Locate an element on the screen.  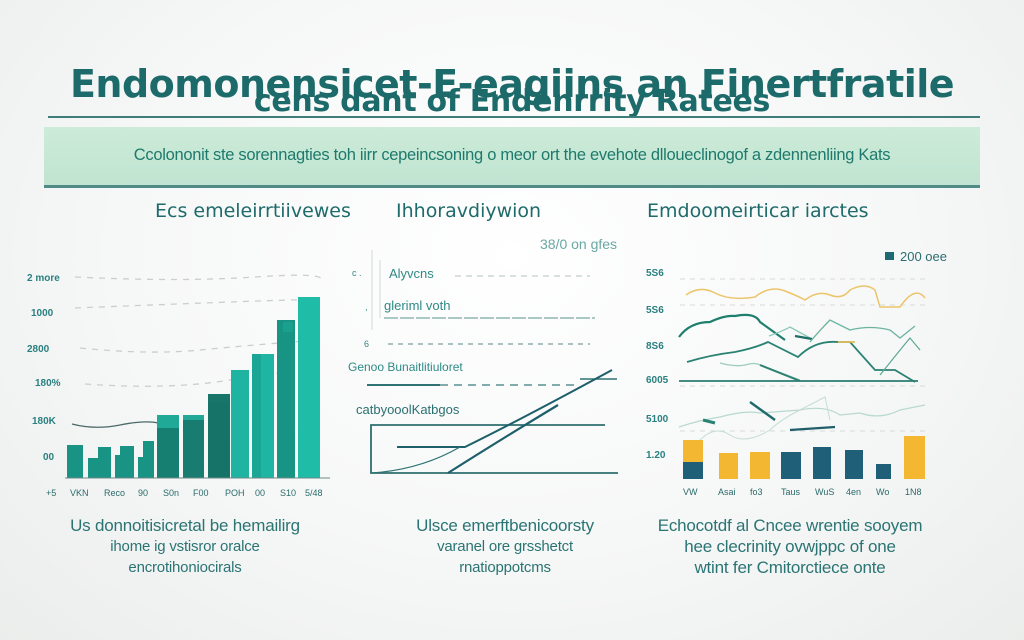
caption-line: varanel ore grsshetct is located at coordinates (505, 546).